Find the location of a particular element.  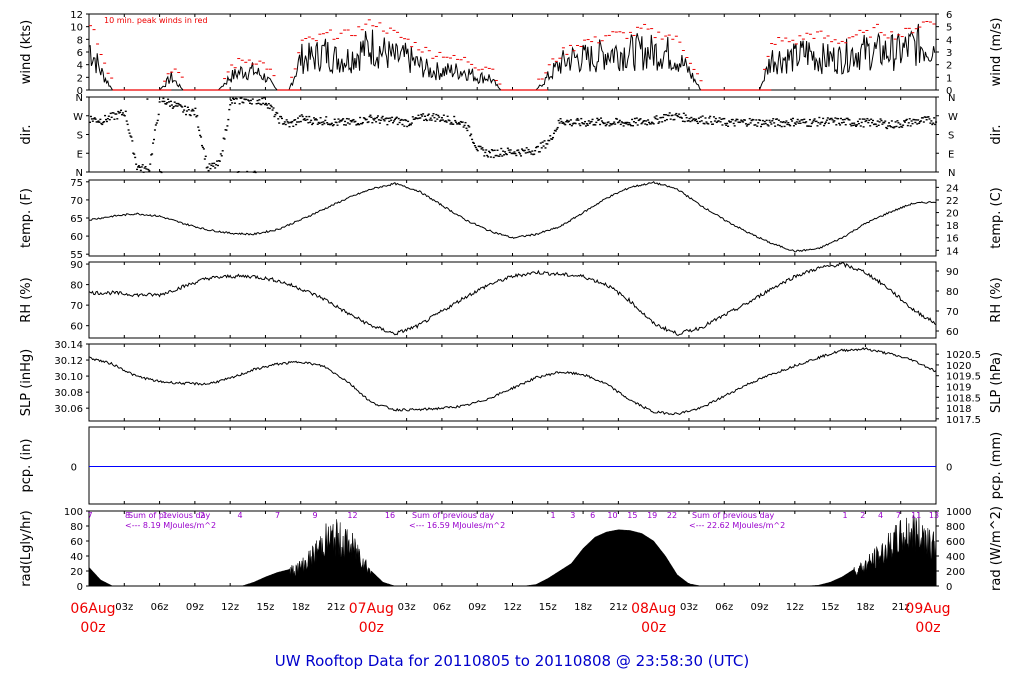

x-tick-label: 09z is located at coordinates (195, 607).